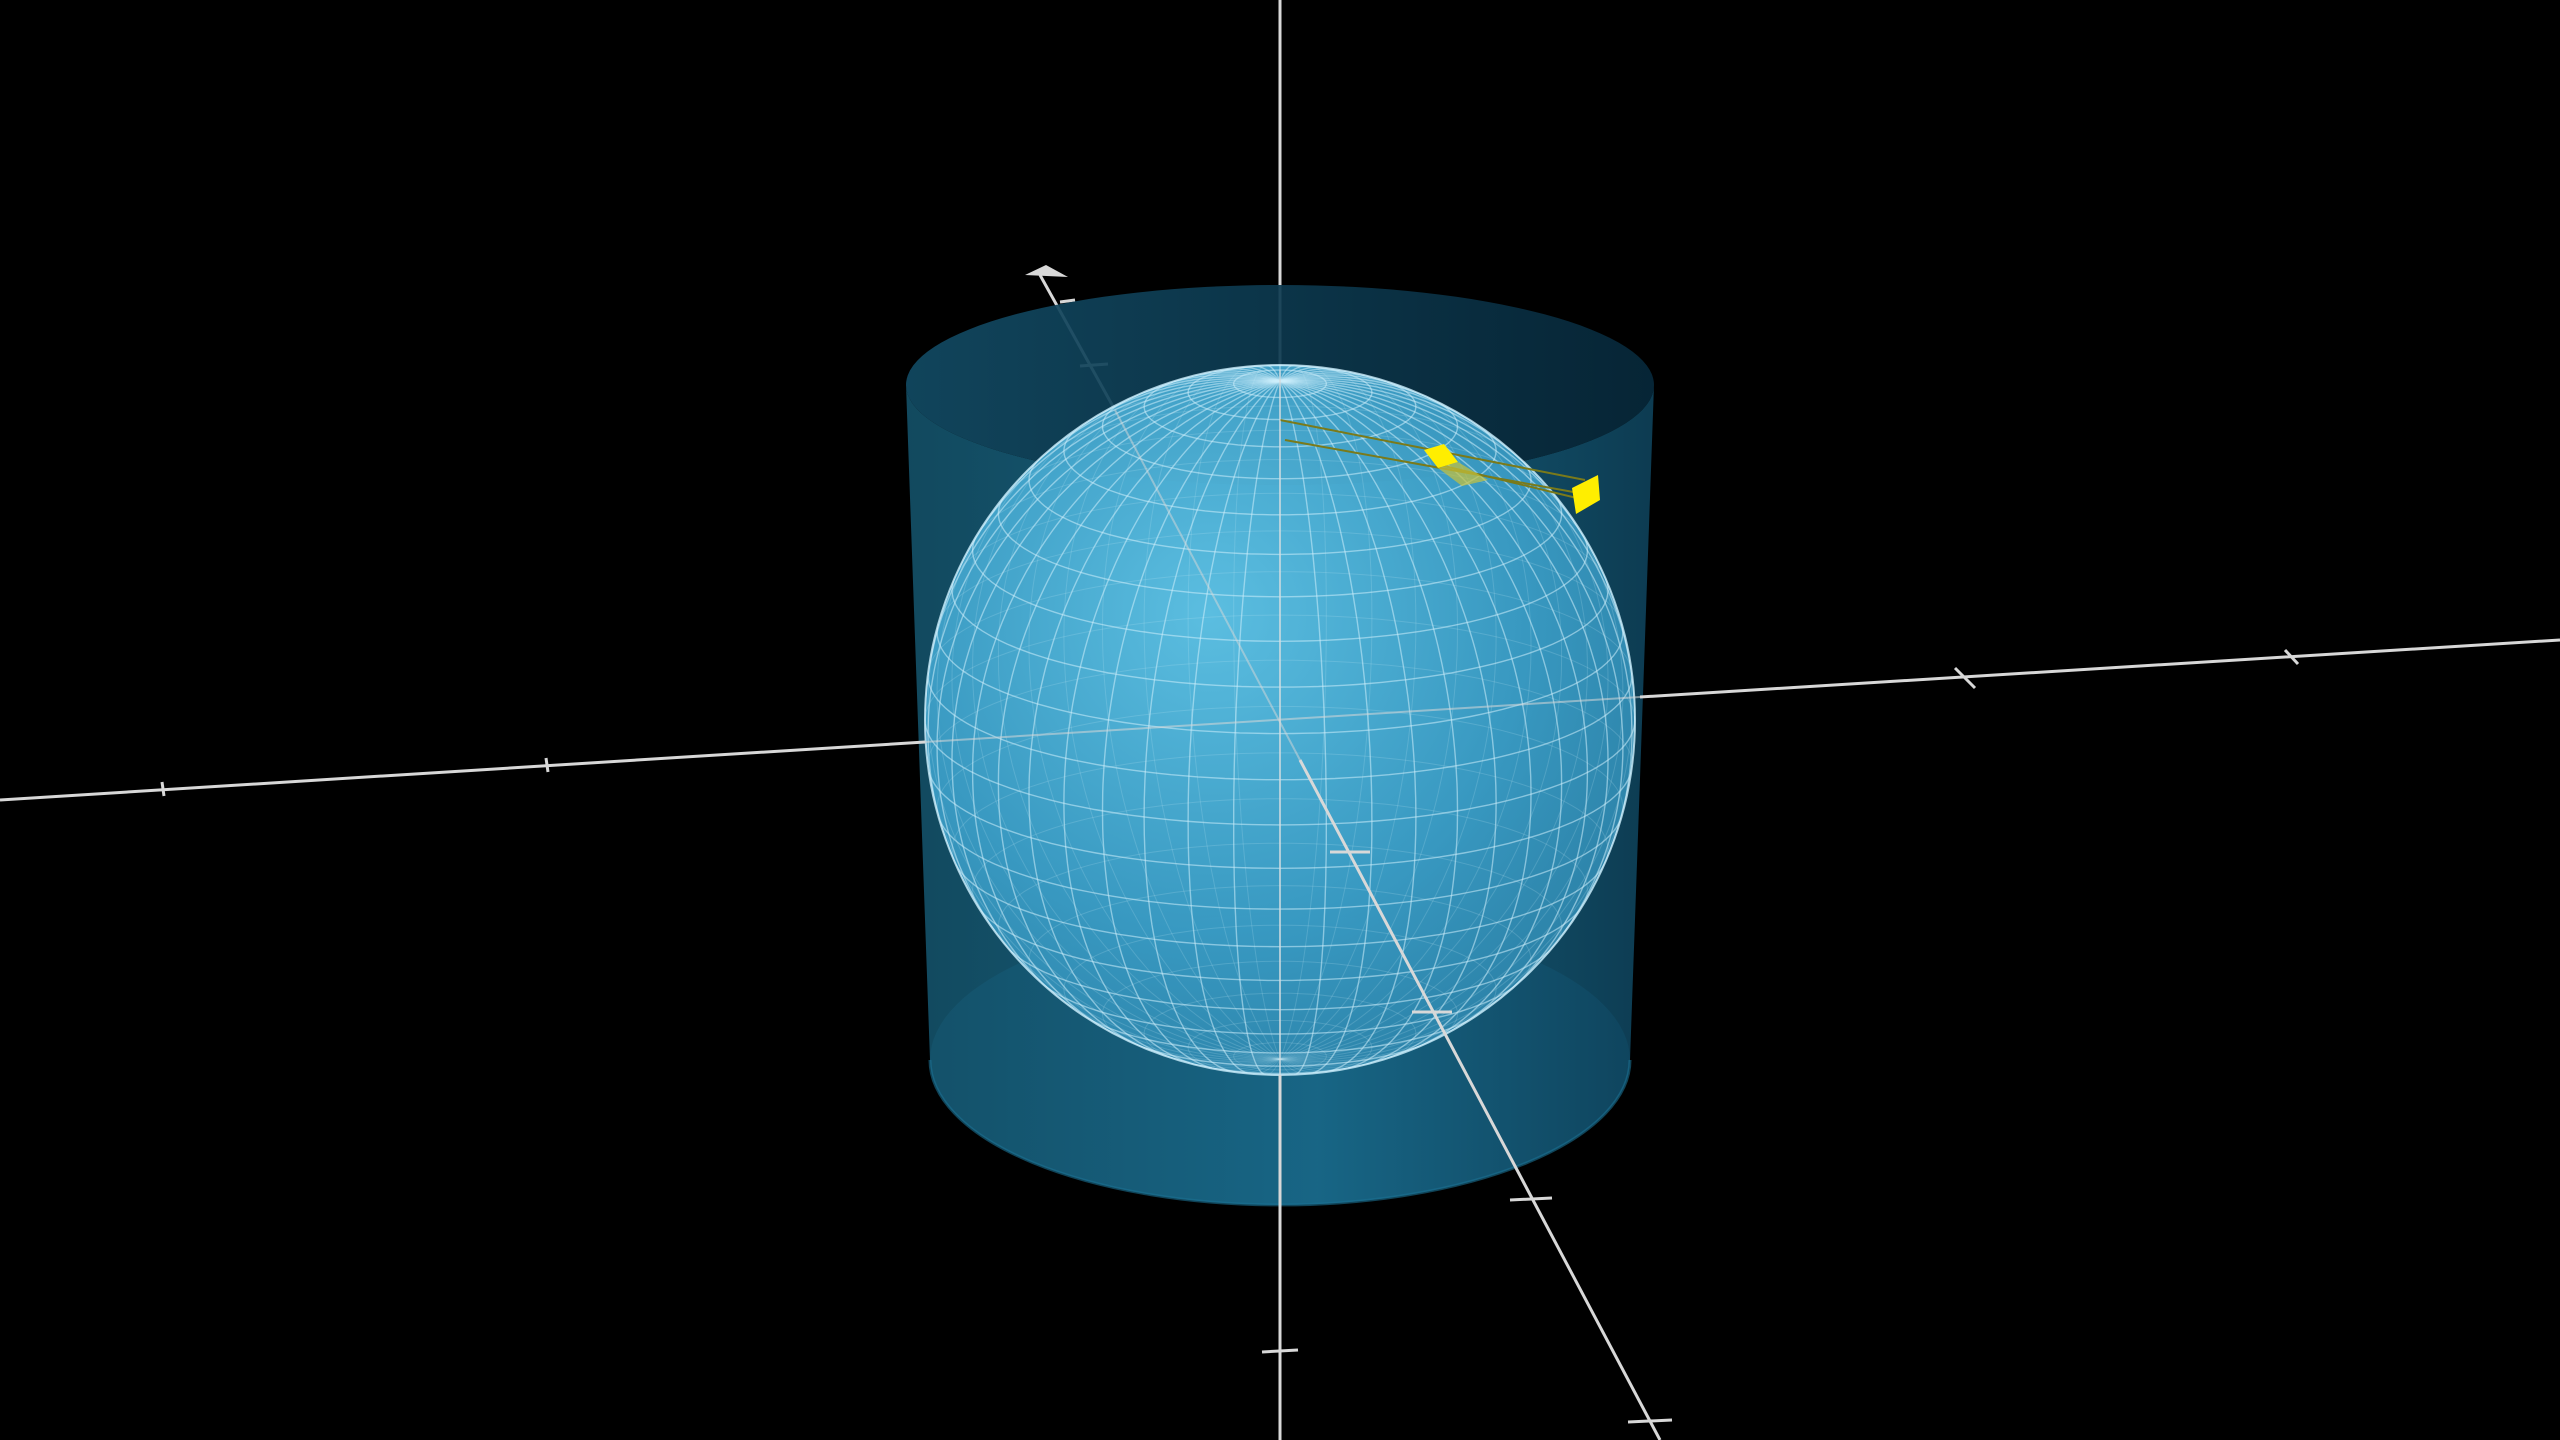 The width and height of the screenshot is (2560, 1440). Describe the element at coordinates (2099, 668) in the screenshot. I see `x-axis-right` at that location.